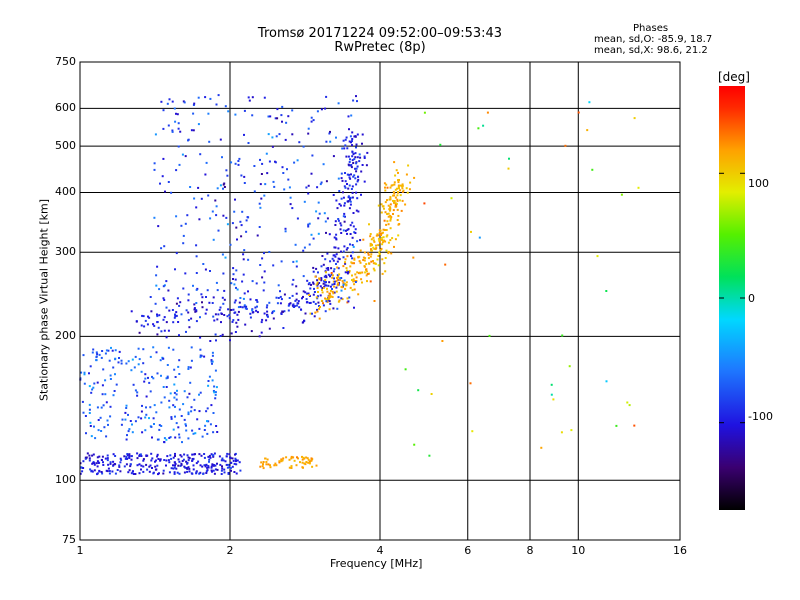 This screenshot has width=800, height=600. What do you see at coordinates (65, 252) in the screenshot?
I see `y-tick-label: 300` at bounding box center [65, 252].